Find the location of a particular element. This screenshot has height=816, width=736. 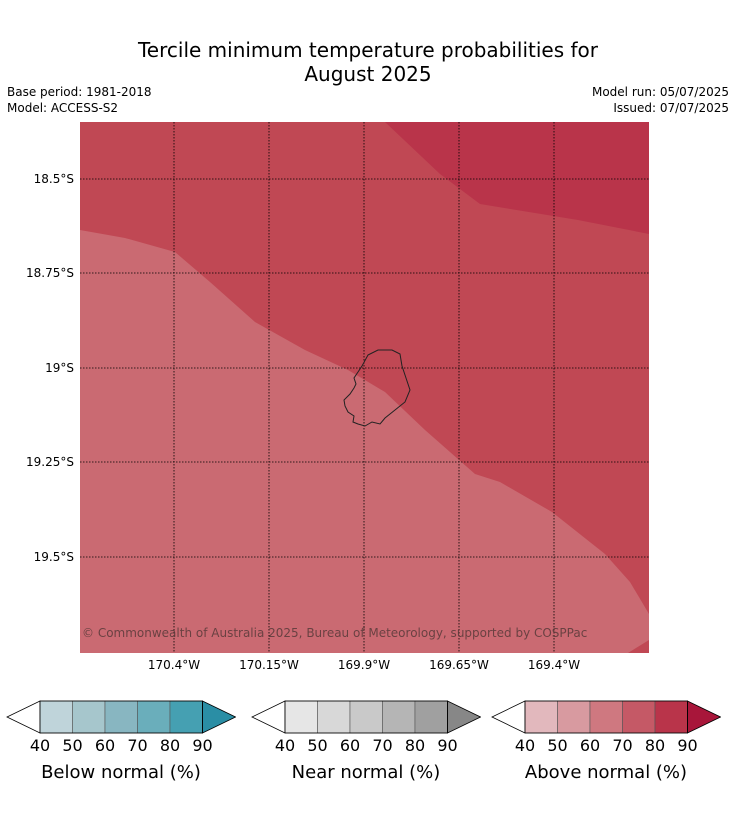

colorbar-above-normal-scale is located at coordinates (606, 717).